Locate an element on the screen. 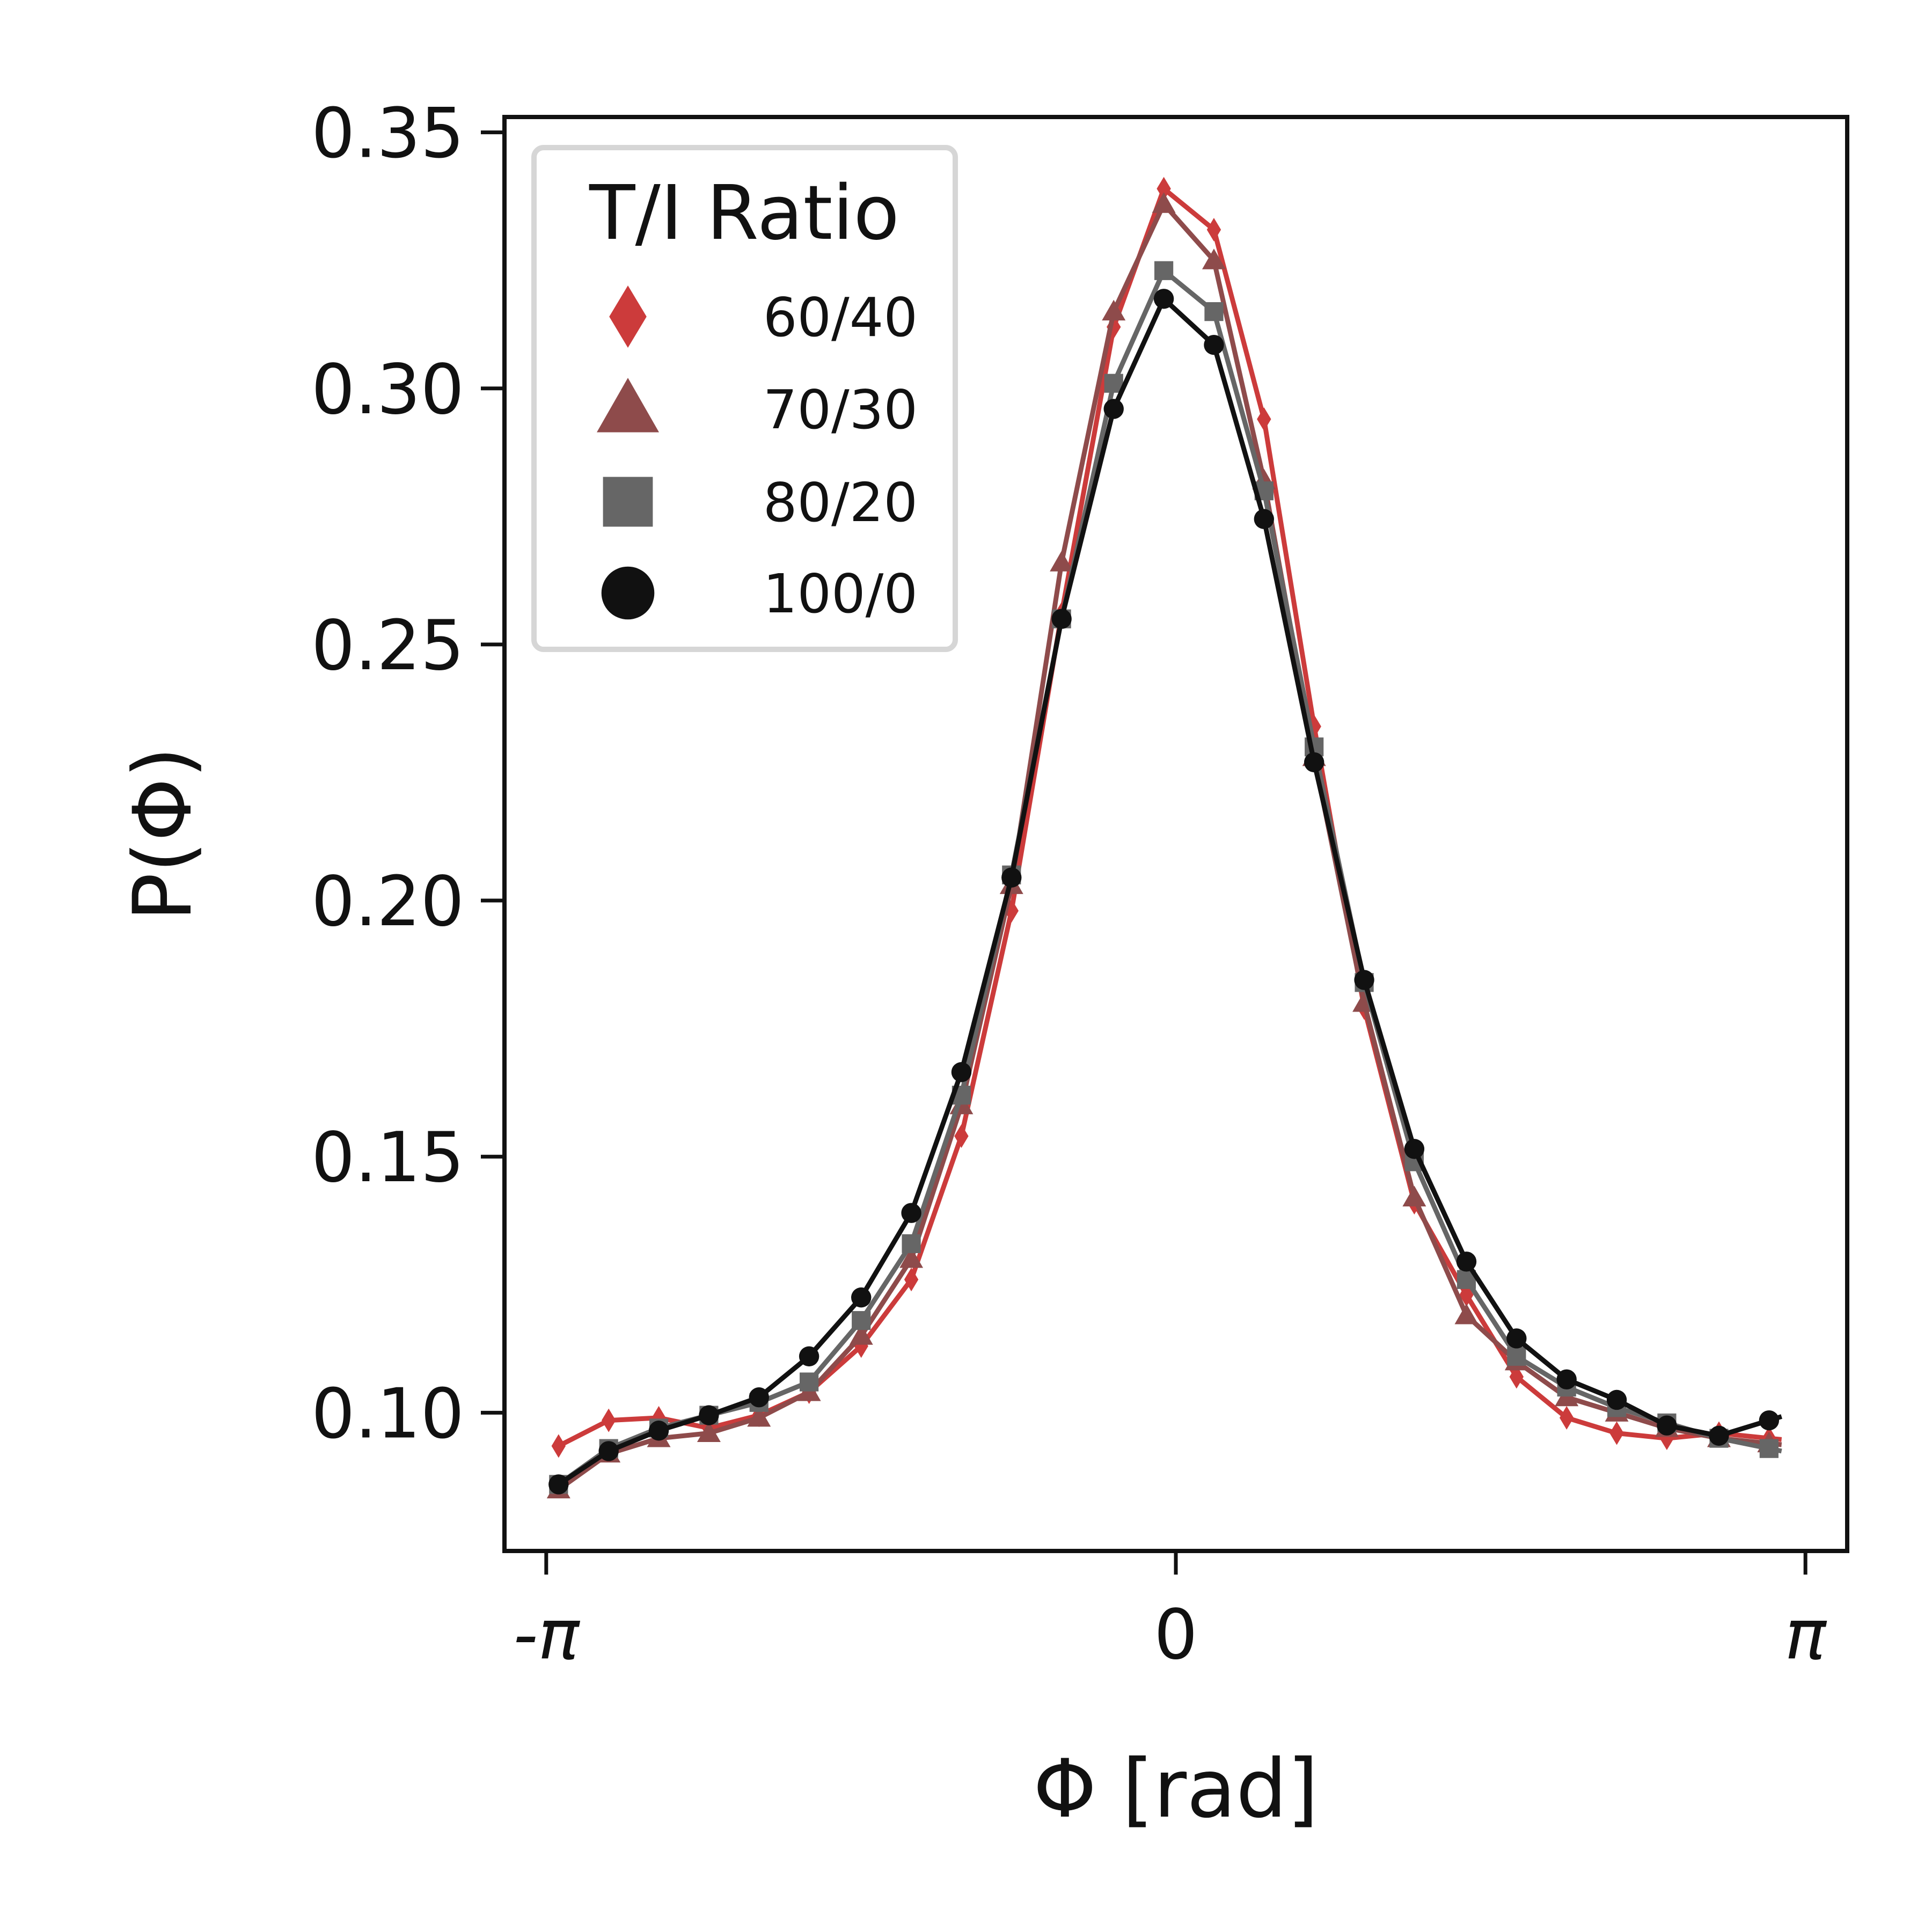 The image size is (1932, 1932). y-tick-label: 0.30 is located at coordinates (387, 390).